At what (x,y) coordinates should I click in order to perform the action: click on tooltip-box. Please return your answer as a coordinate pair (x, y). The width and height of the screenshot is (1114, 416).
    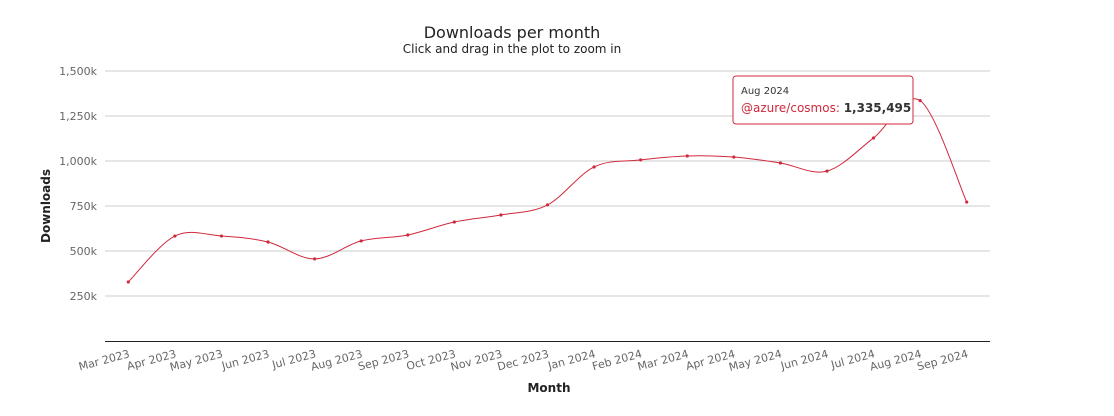
    Looking at the image, I should click on (823, 100).